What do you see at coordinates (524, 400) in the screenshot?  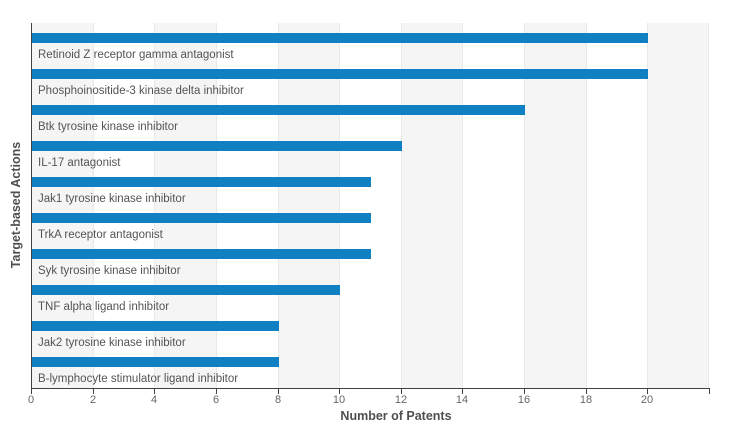 I see `x-tick-label: 16` at bounding box center [524, 400].